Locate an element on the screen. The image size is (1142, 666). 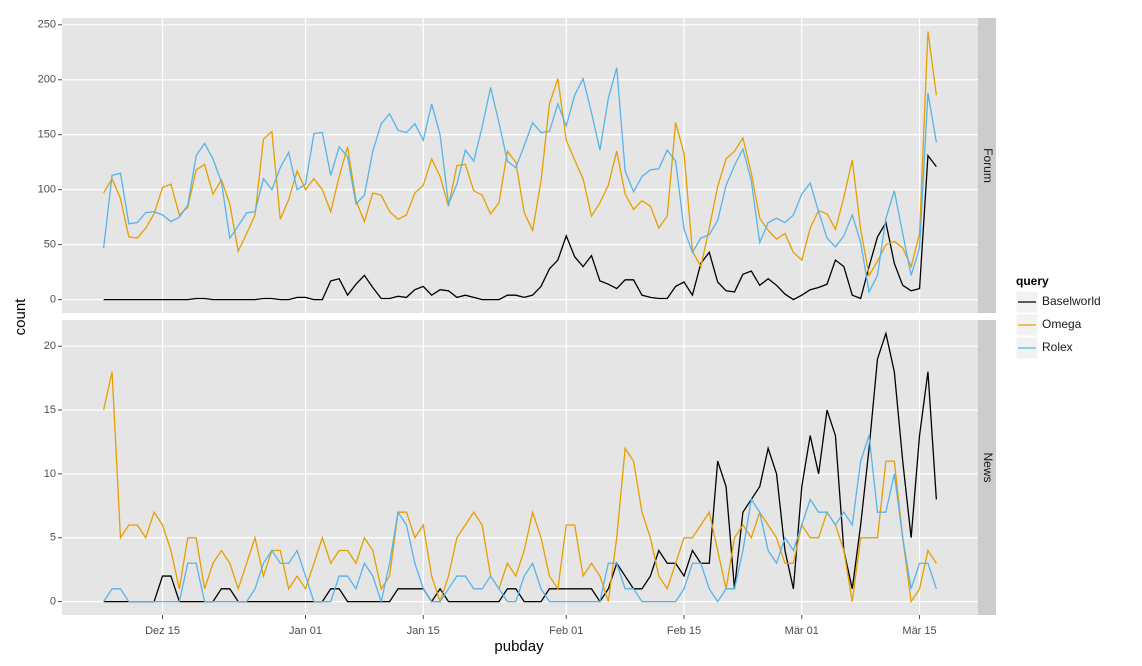
legend-label: Baselworld is located at coordinates (1071, 301).